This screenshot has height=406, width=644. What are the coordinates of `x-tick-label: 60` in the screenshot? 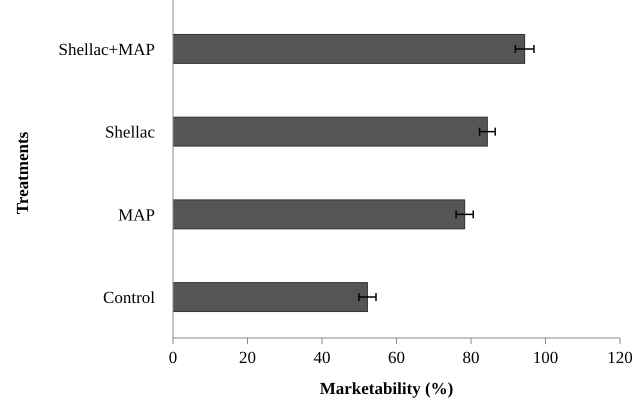 It's located at (396, 357).